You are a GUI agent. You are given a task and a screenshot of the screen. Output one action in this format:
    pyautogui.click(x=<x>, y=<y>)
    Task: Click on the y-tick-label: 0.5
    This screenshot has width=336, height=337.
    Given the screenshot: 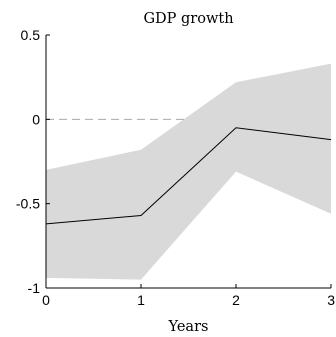 What is the action you would take?
    pyautogui.click(x=31, y=35)
    